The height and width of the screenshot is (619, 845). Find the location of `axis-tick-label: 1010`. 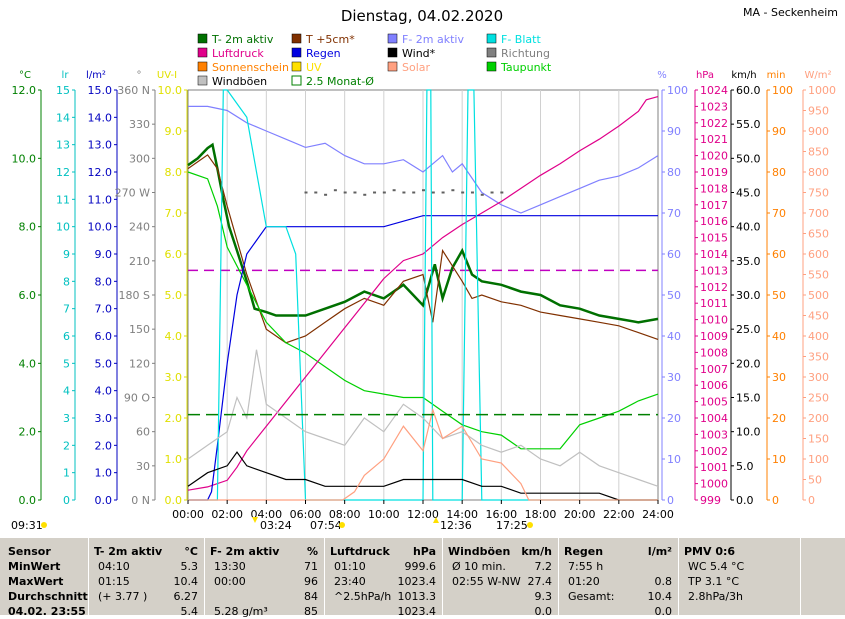

axis-tick-label: 1010 is located at coordinates (714, 320).